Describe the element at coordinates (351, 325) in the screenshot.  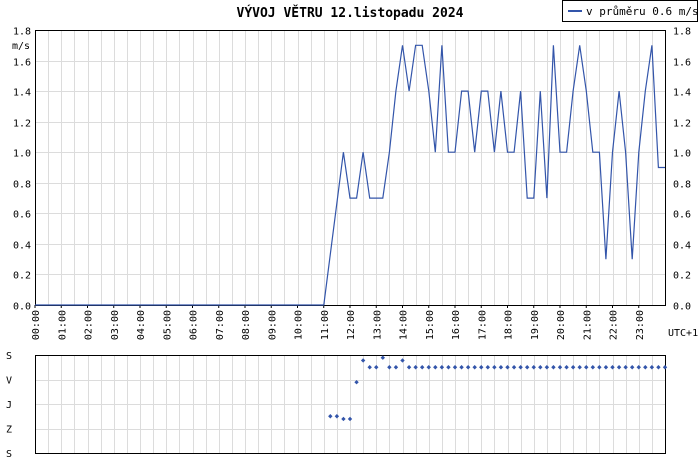
I see `x-tick-label: 12:00` at that location.